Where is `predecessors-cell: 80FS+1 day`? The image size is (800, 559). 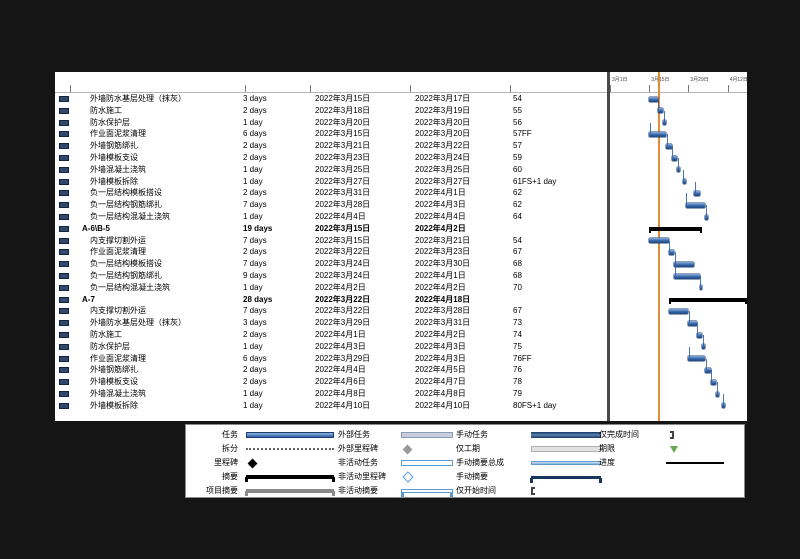
predecessors-cell: 80FS+1 day is located at coordinates (535, 405).